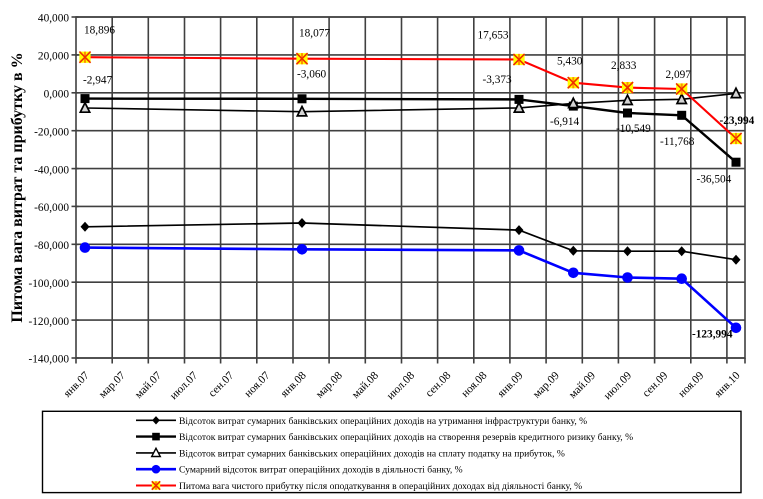  Describe the element at coordinates (633, 129) in the screenshot. I see `svg-text: -10,549` at that location.